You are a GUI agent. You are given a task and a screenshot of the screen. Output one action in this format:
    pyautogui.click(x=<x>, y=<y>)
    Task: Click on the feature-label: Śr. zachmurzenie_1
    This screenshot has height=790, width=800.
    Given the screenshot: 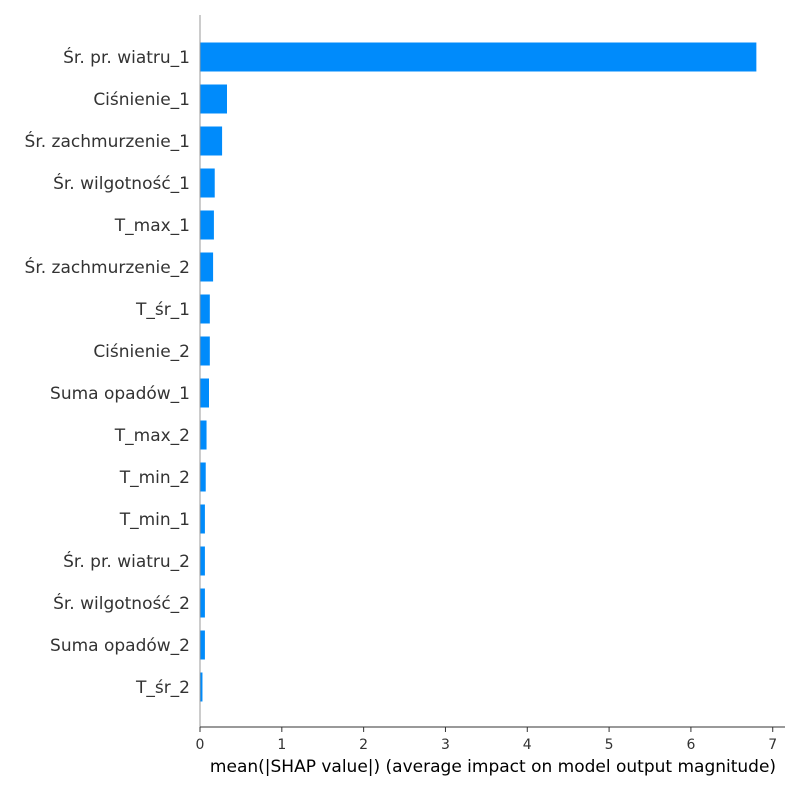 What is the action you would take?
    pyautogui.click(x=107, y=141)
    